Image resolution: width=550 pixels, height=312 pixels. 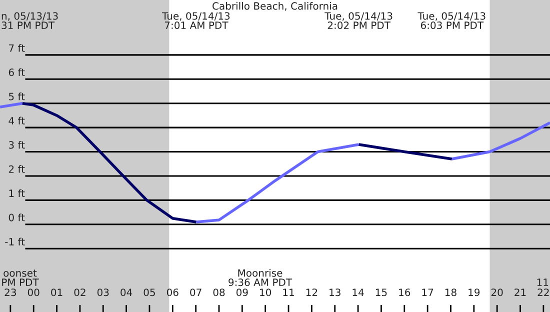 What do you see at coordinates (542, 282) in the screenshot?
I see `annotation: 11` at bounding box center [542, 282].